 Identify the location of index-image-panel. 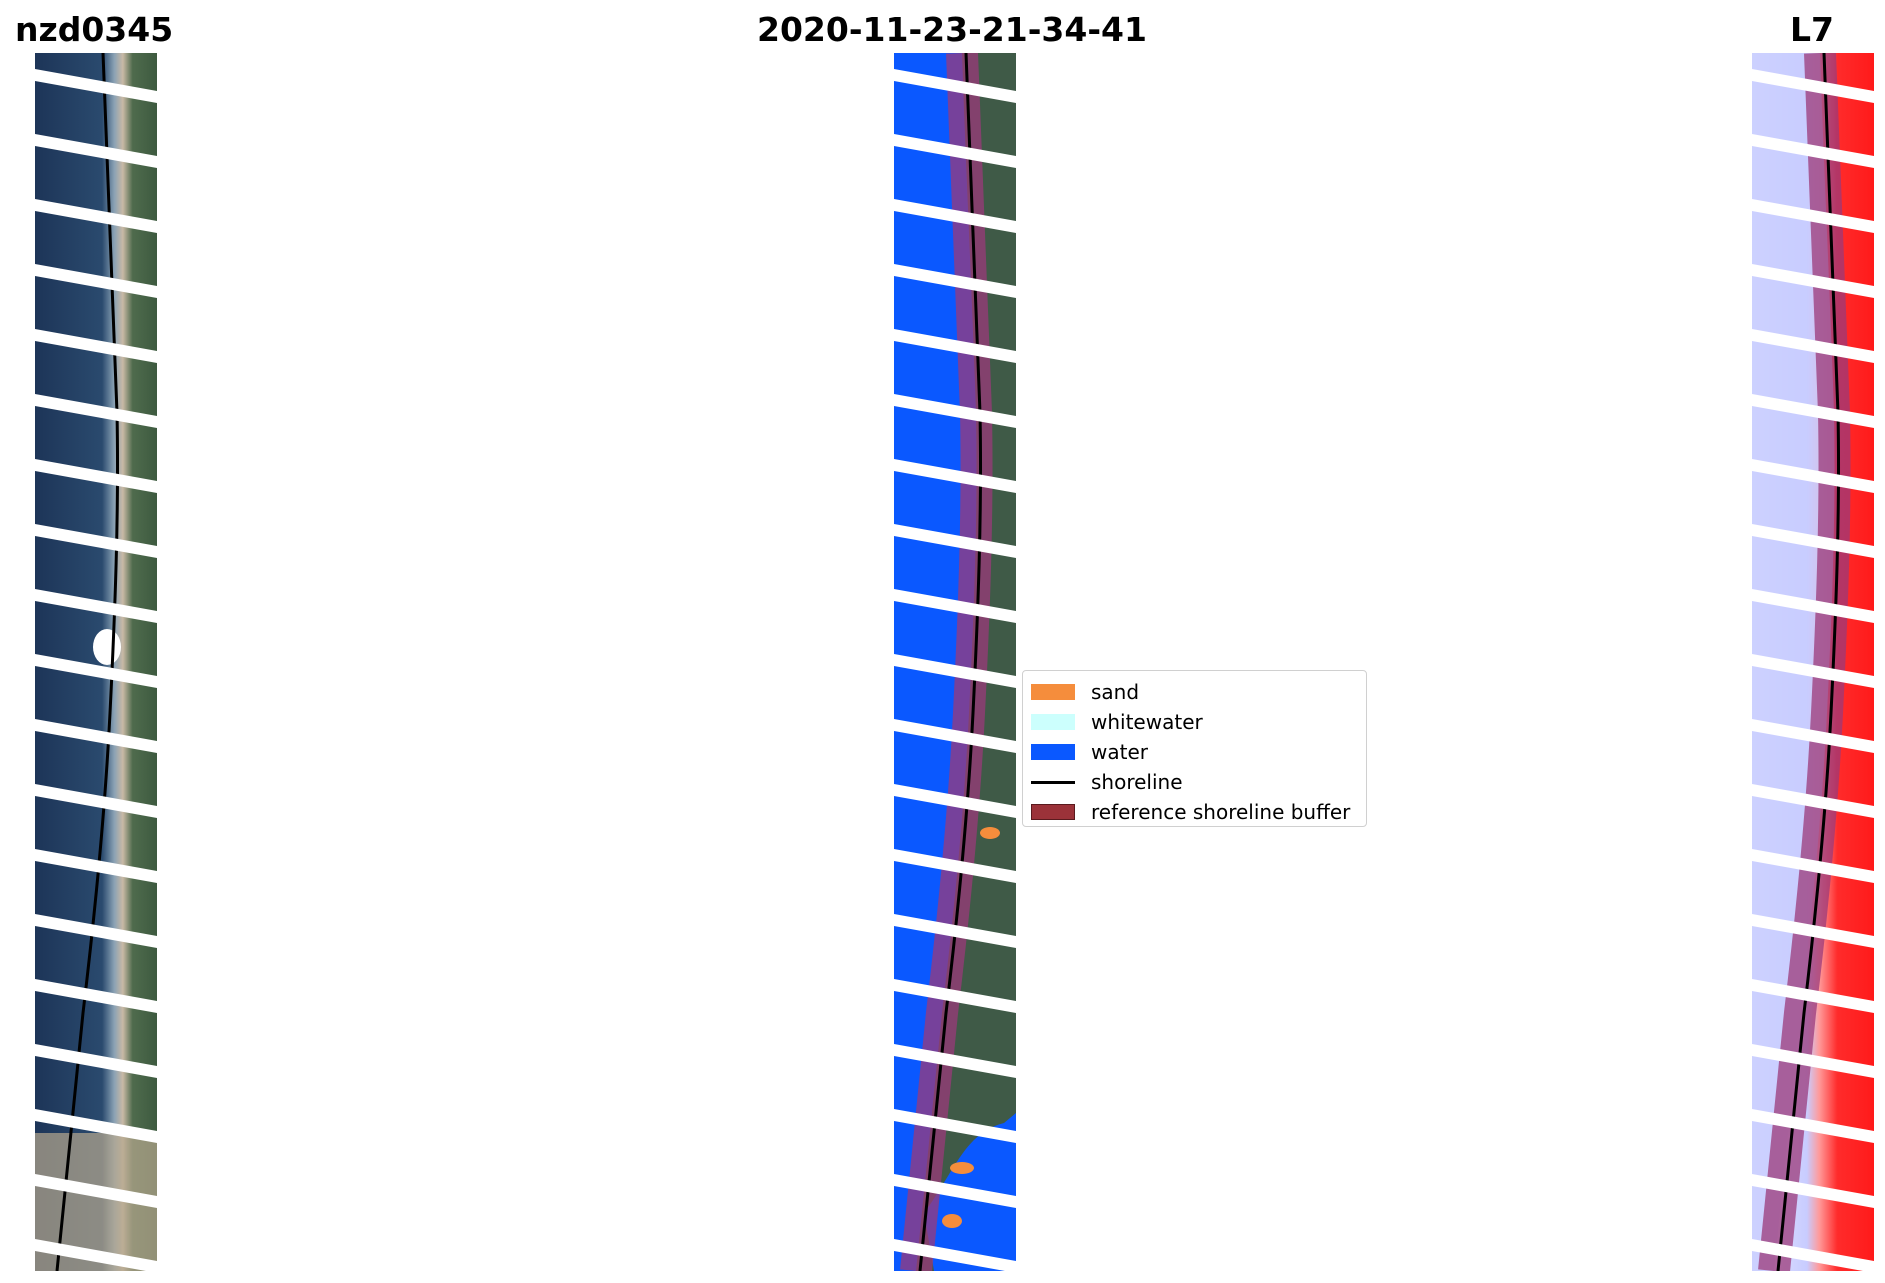
(1813, 662).